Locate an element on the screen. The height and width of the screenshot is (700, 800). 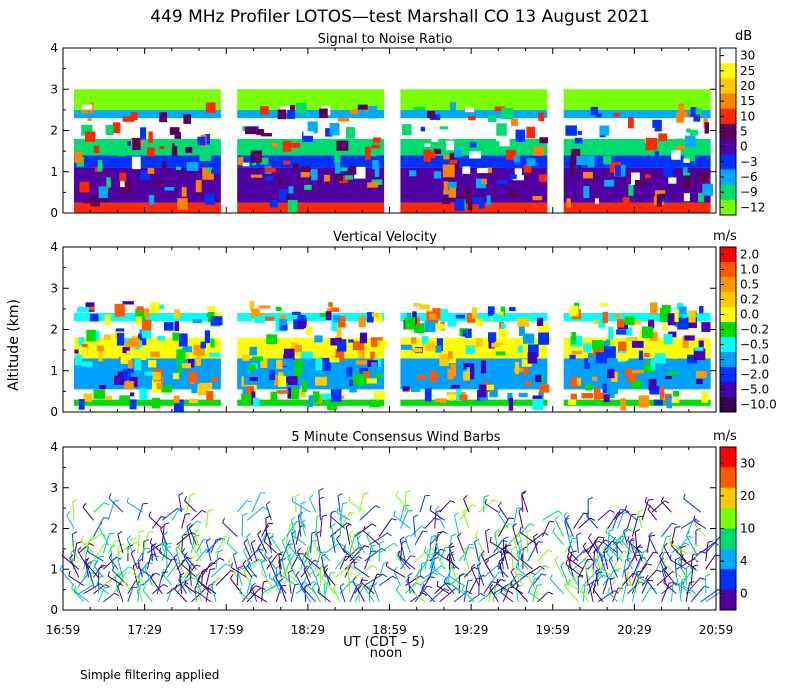
heatmap-layer is located at coordinates (637, 114).